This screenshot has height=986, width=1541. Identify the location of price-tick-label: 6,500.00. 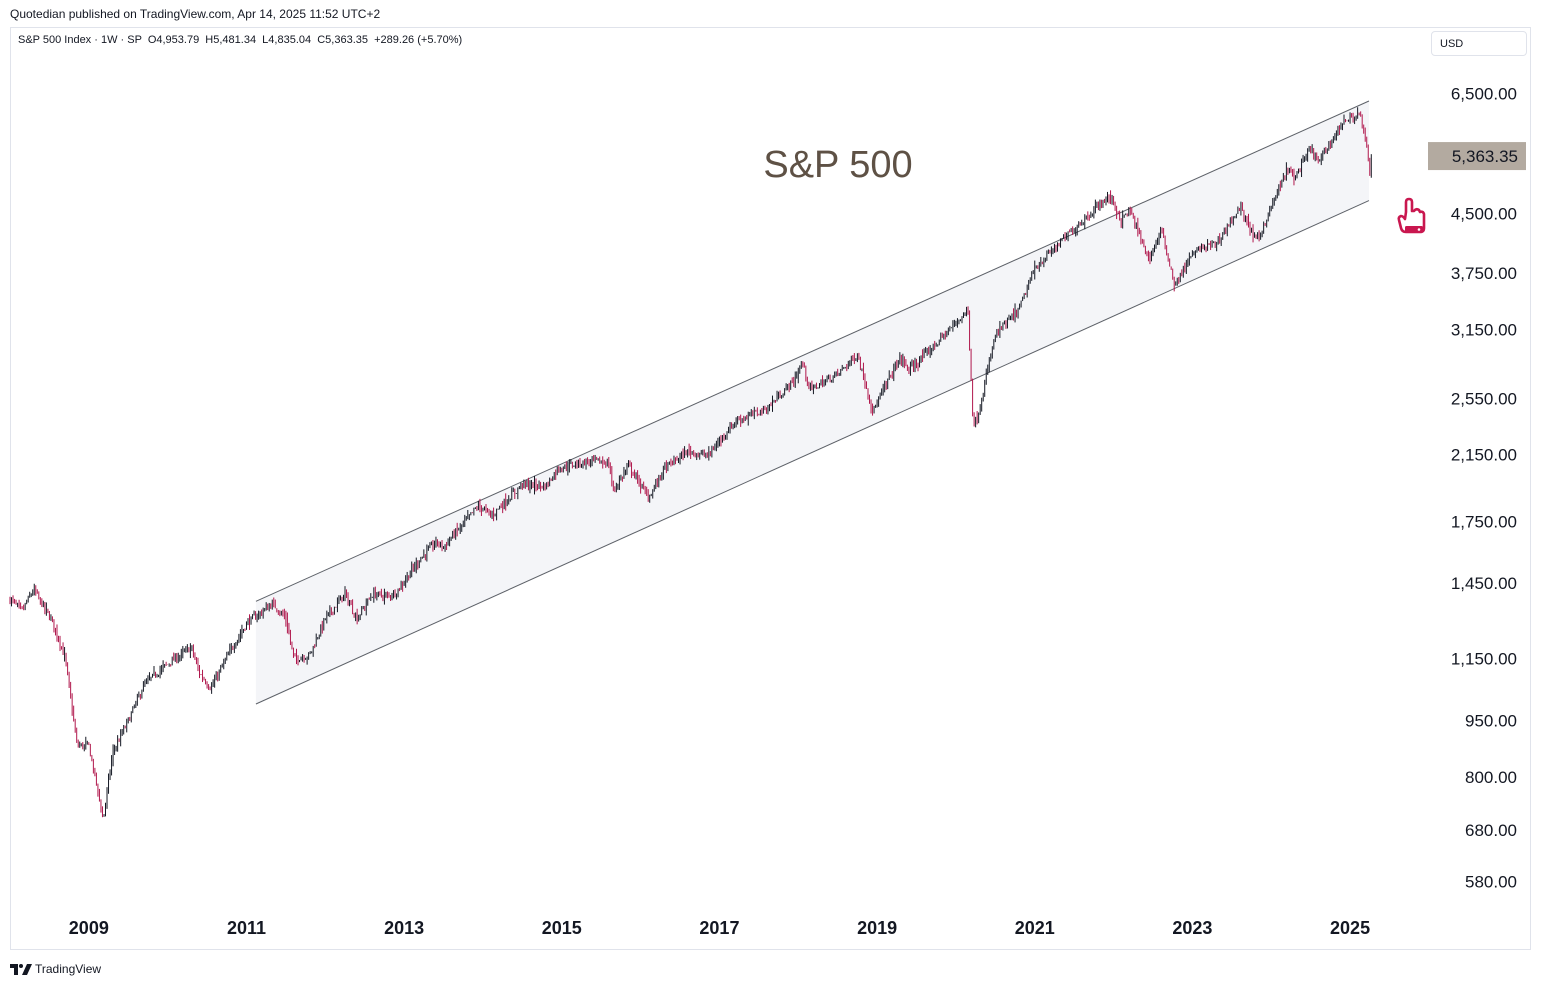
(1484, 93).